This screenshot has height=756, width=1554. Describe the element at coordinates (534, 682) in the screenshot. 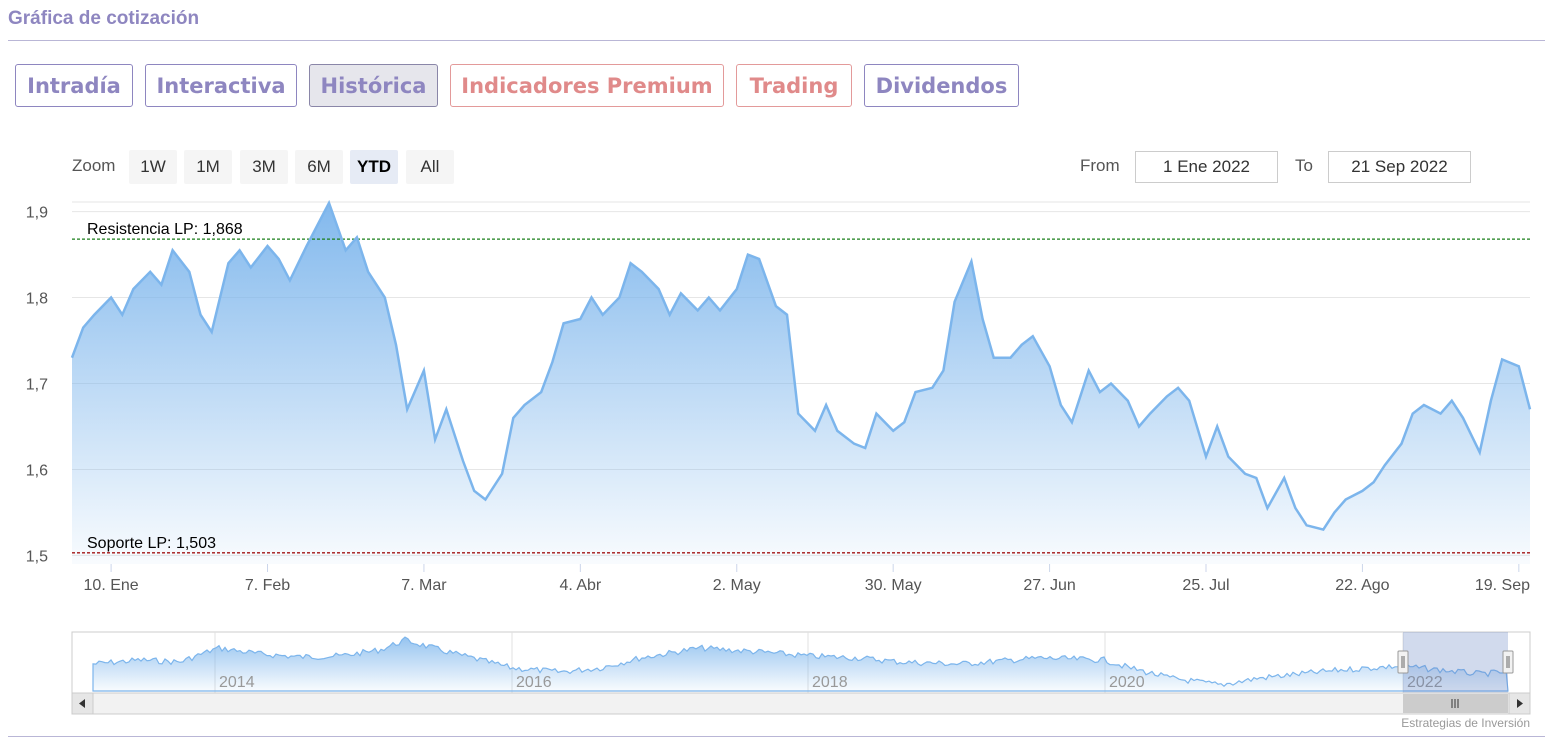

I see `navigator-year-label: 2016` at that location.